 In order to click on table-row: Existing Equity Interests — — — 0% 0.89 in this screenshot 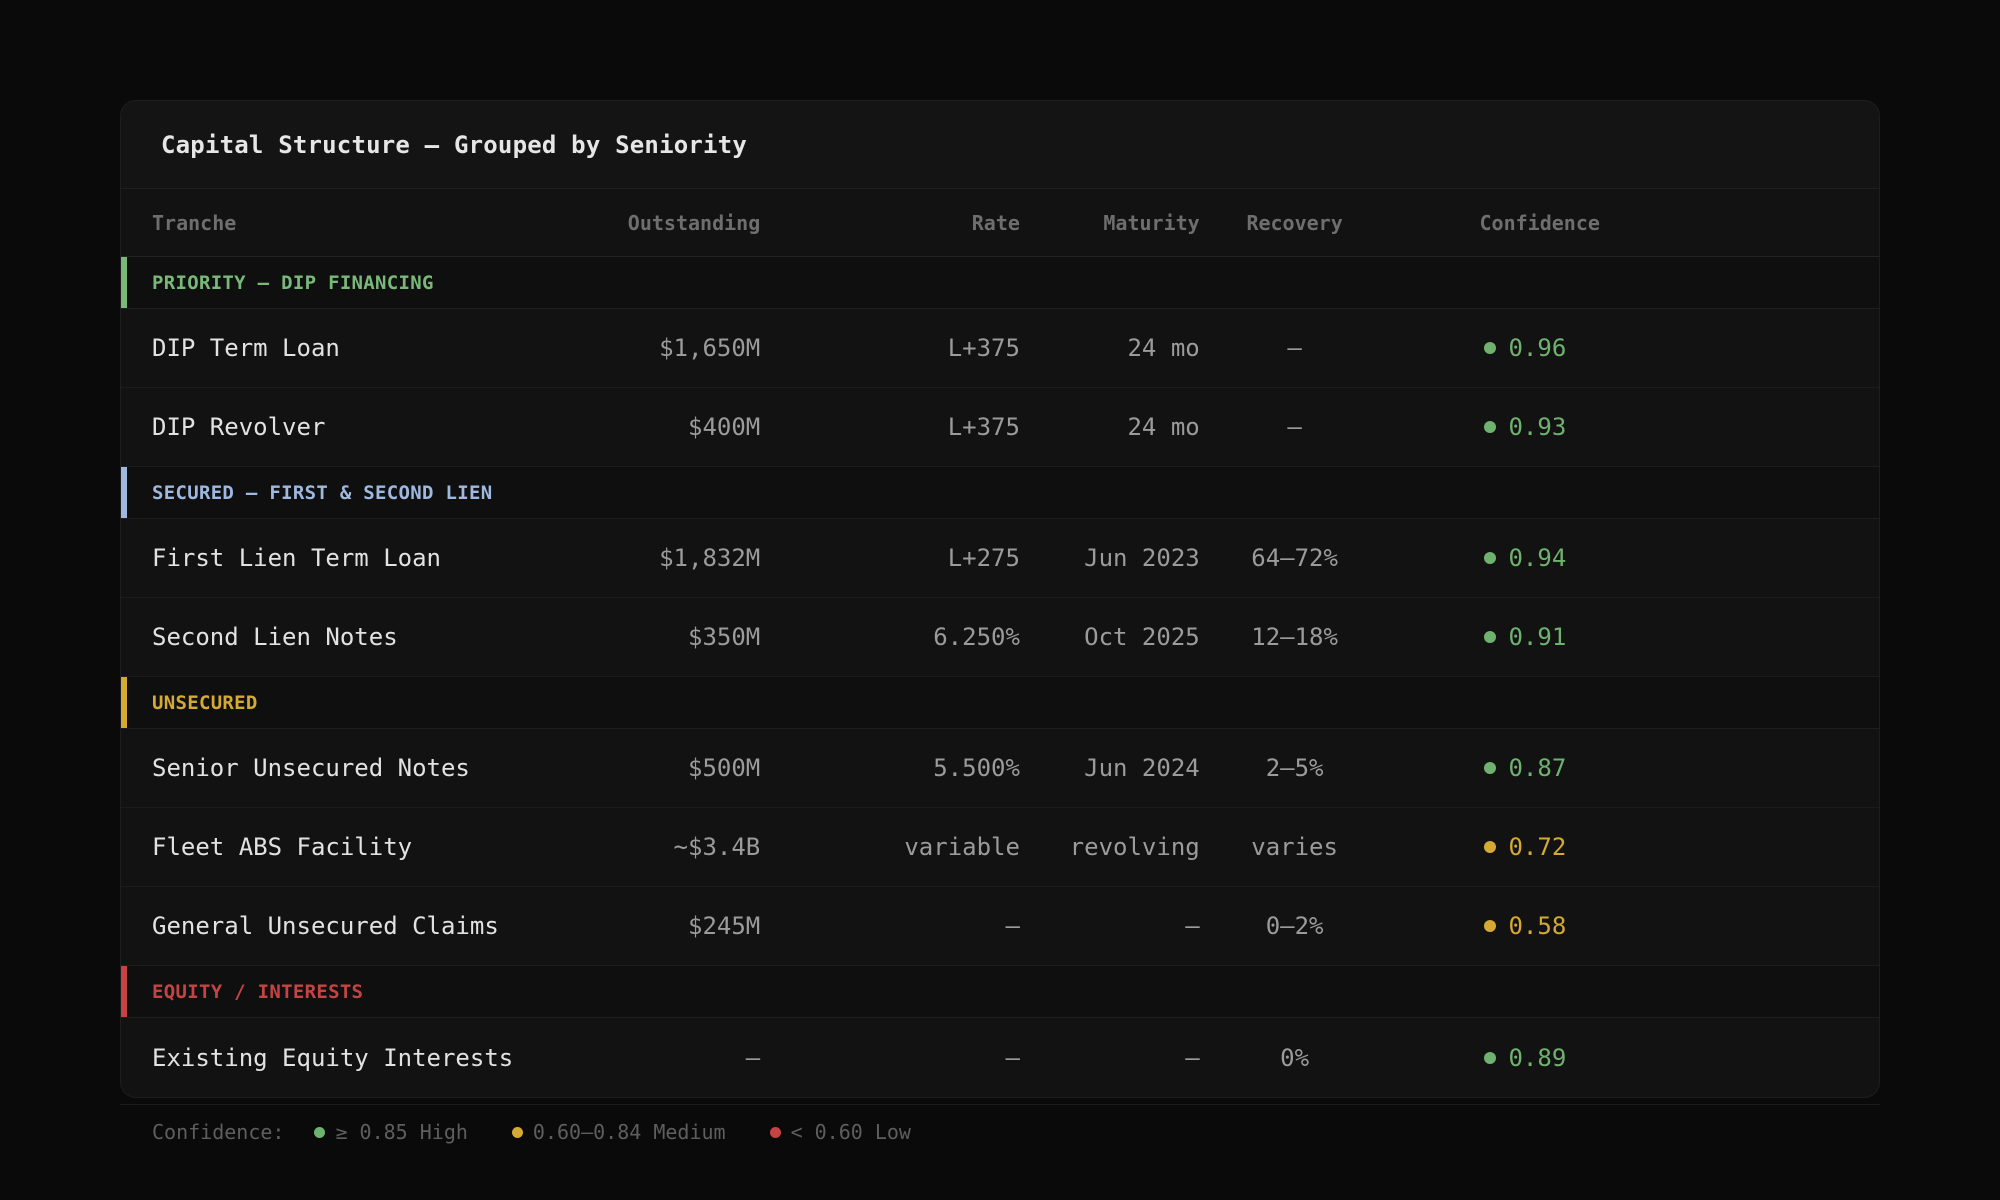, I will do `click(1000, 1057)`.